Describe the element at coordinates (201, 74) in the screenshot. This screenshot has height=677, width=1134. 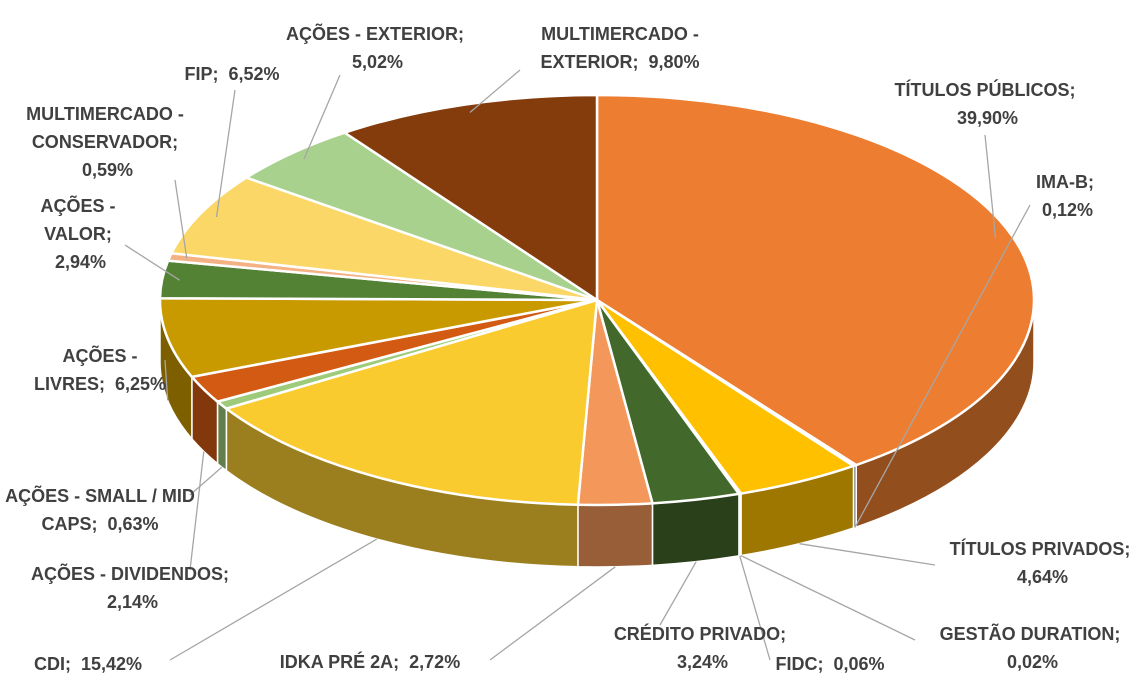
I see `category-label: FIP;` at that location.